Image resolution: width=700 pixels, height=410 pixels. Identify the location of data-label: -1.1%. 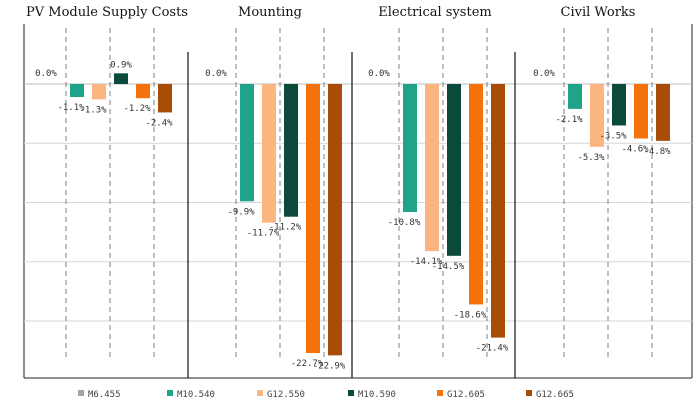
(71, 108).